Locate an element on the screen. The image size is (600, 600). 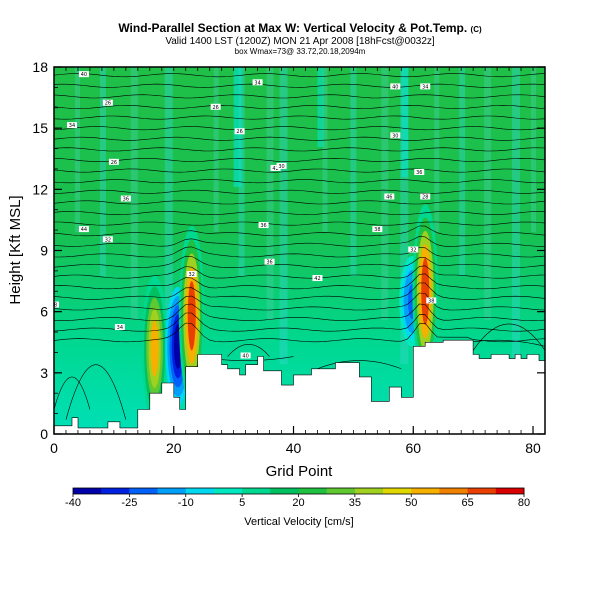
contour-label-text: 30 is located at coordinates (281, 167).